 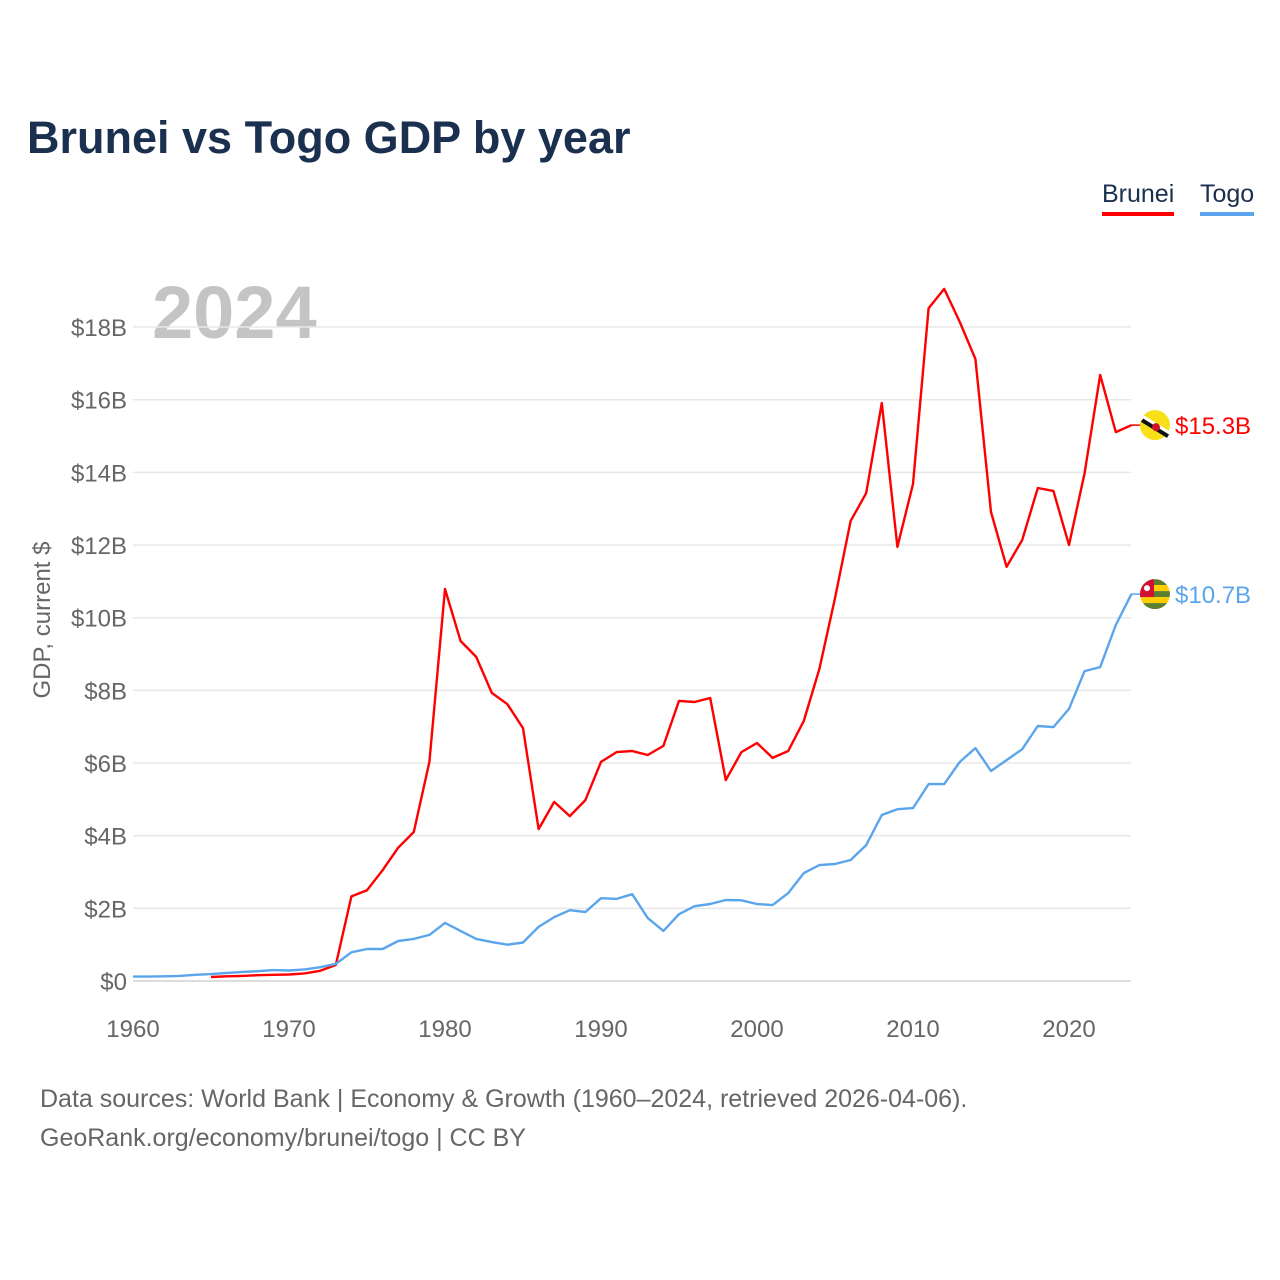 I want to click on brunei-flag-icon, so click(x=1155, y=425).